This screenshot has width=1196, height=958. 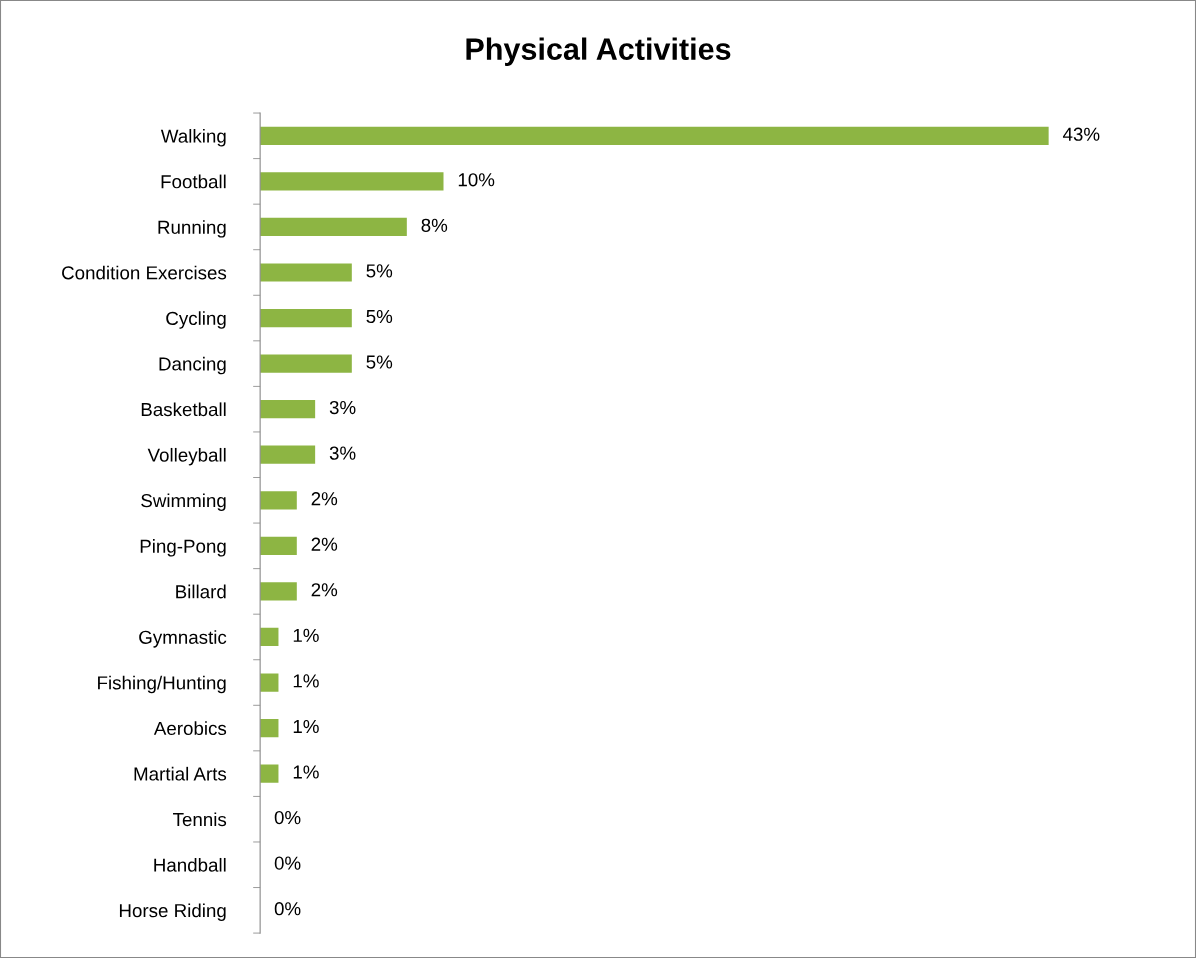 What do you see at coordinates (186, 456) in the screenshot?
I see `y-tick-label: Volleyball` at bounding box center [186, 456].